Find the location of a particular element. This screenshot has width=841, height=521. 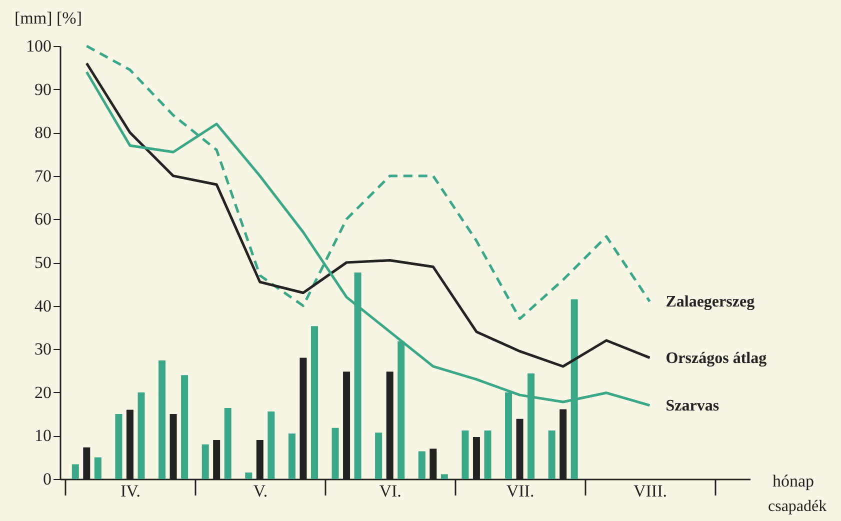

text: csapadék is located at coordinates (797, 506).